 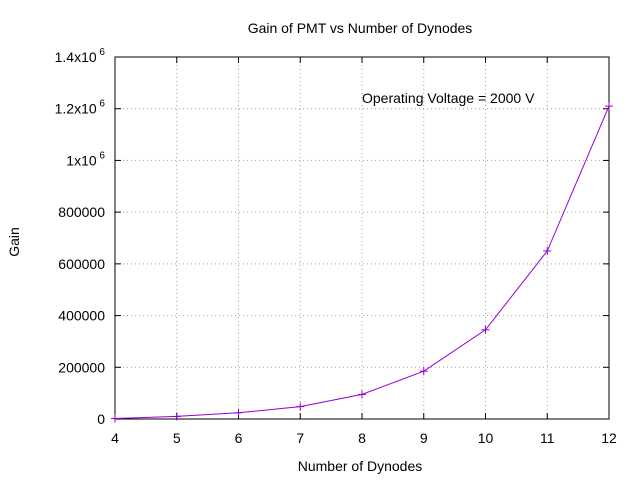 What do you see at coordinates (14, 242) in the screenshot?
I see `y-axis-label: Gain` at bounding box center [14, 242].